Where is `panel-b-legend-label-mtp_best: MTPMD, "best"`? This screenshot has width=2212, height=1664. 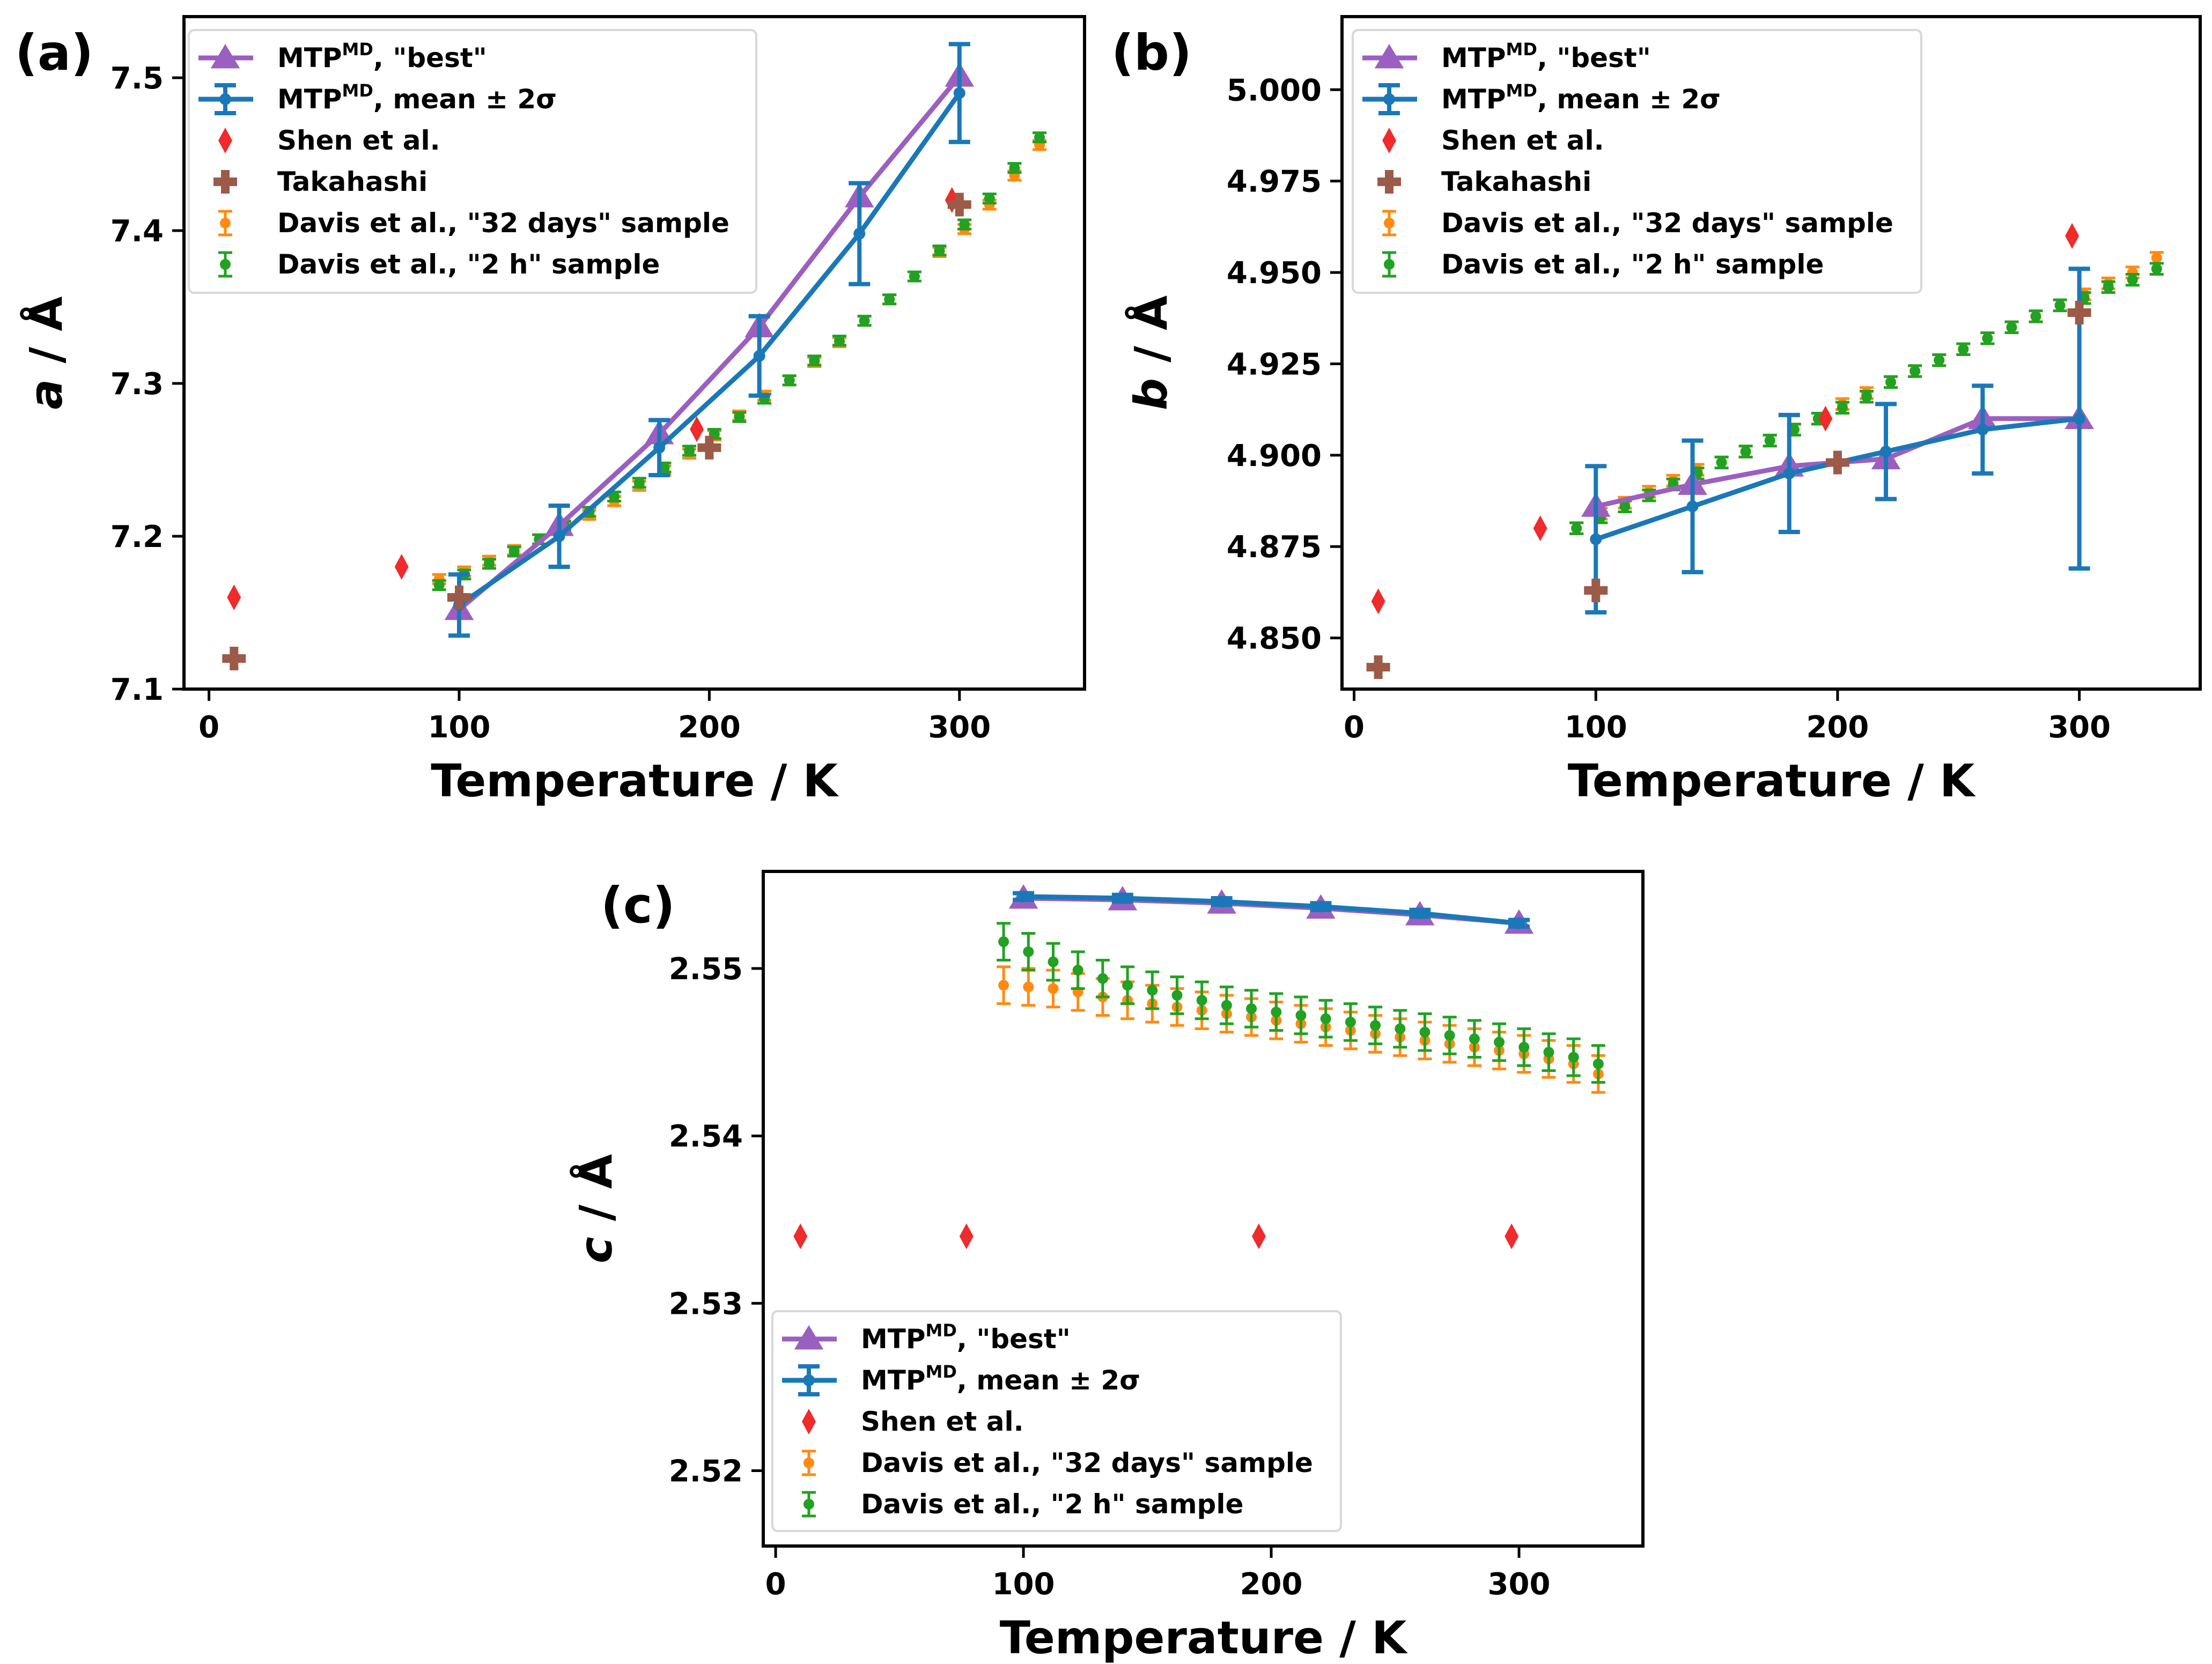
panel-b-legend-label-mtp_best: MTPMD, "best" is located at coordinates (1546, 56).